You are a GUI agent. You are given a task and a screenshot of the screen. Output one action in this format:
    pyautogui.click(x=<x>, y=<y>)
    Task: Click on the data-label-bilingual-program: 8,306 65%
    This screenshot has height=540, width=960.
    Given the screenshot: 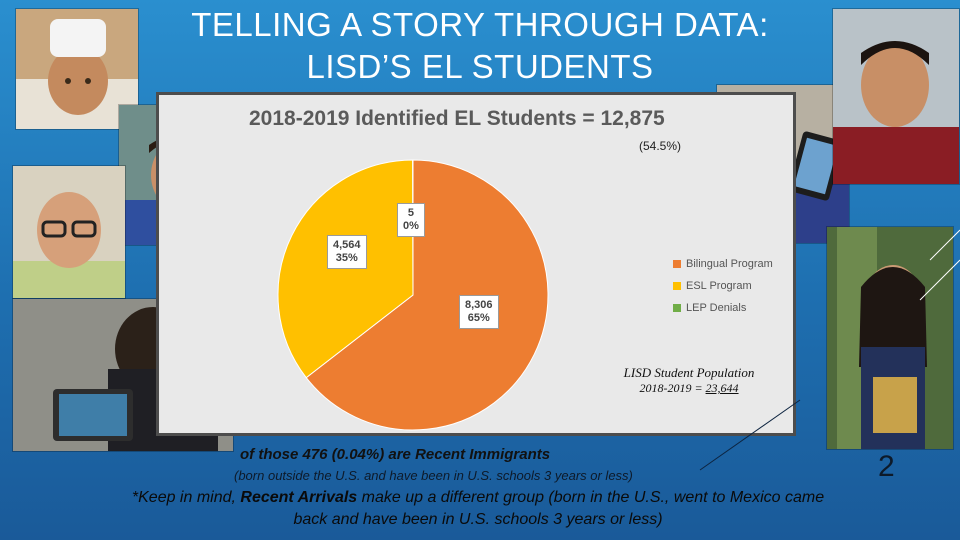 What is the action you would take?
    pyautogui.click(x=479, y=312)
    